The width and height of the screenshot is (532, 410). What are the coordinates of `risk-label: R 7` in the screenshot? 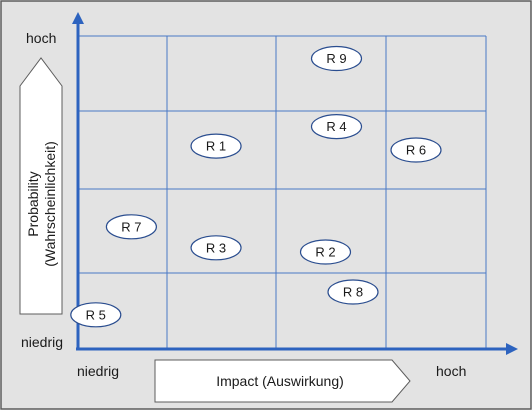 It's located at (131, 226).